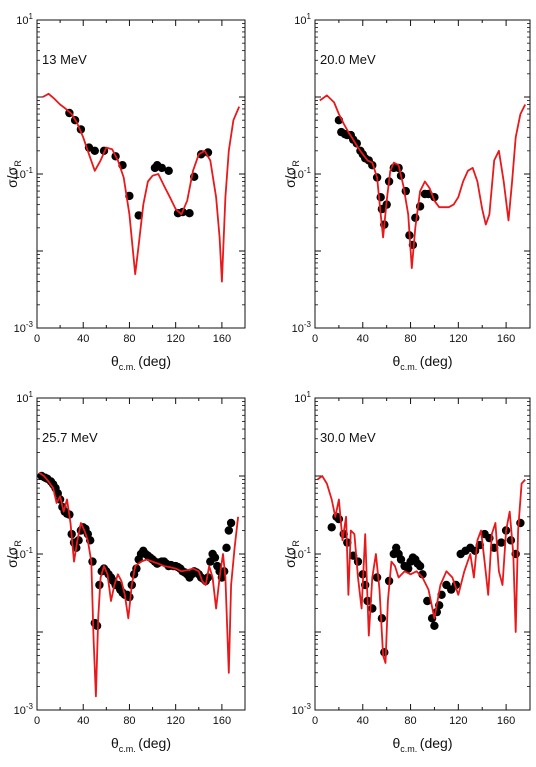 This screenshot has width=536, height=767. Describe the element at coordinates (70, 437) in the screenshot. I see `energy-label: 25.7 MeV` at that location.